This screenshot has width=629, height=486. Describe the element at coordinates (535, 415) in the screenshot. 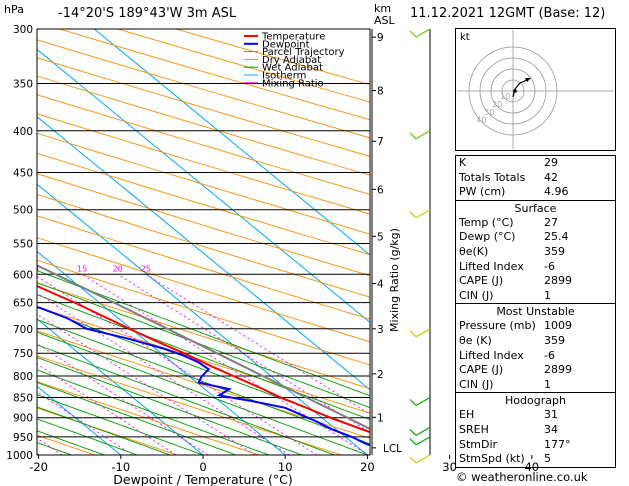

I see `hodograph-row: EH 31` at that location.